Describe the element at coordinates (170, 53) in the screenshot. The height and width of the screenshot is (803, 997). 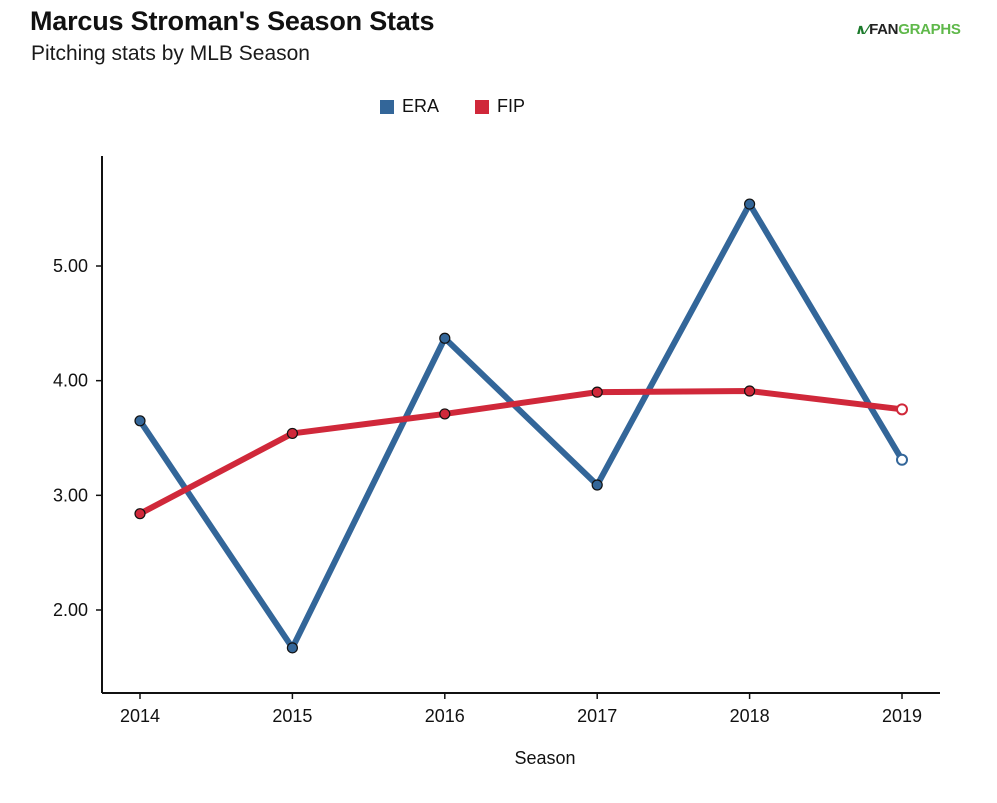
I see `chart-subtitle: Pitching stats by MLB Season` at that location.